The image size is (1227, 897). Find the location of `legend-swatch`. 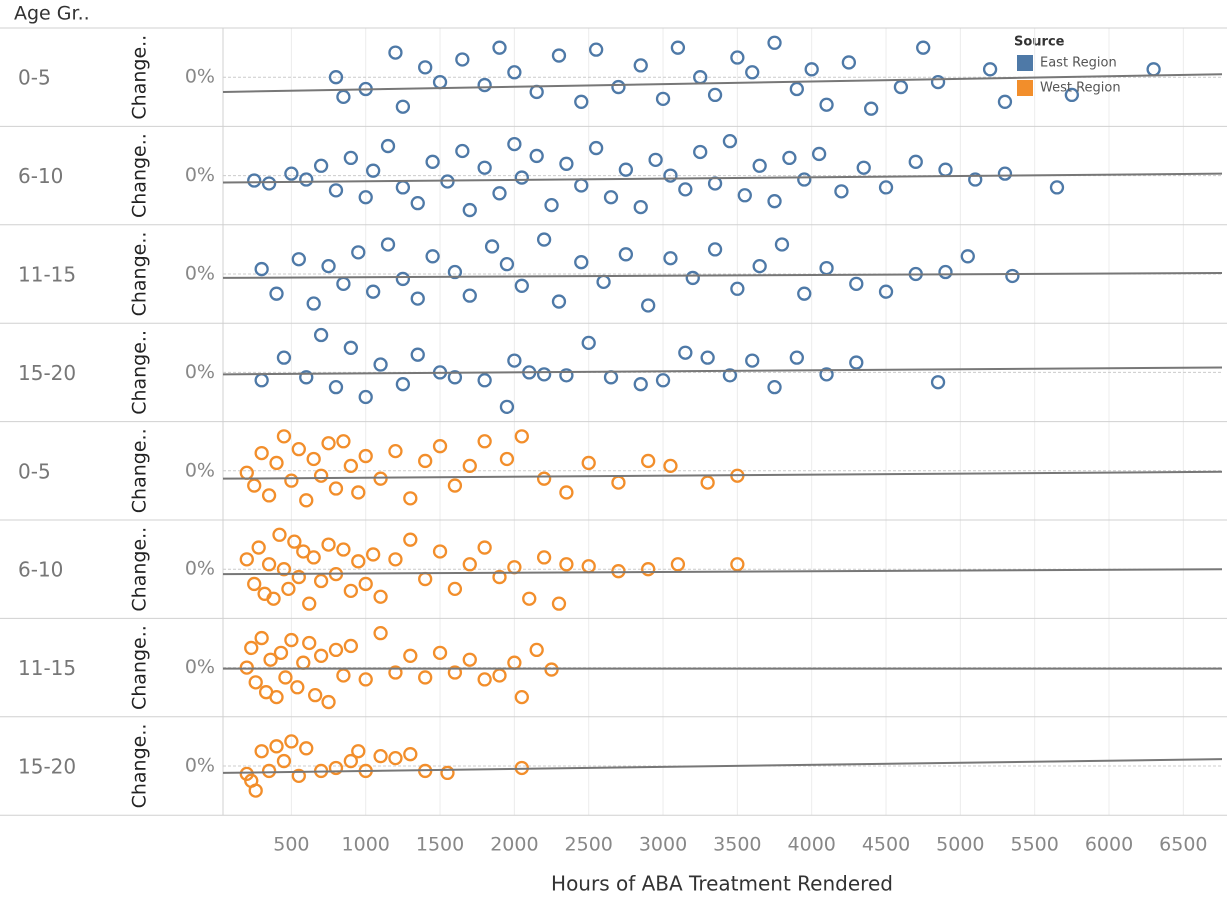

legend-swatch is located at coordinates (1025, 63).